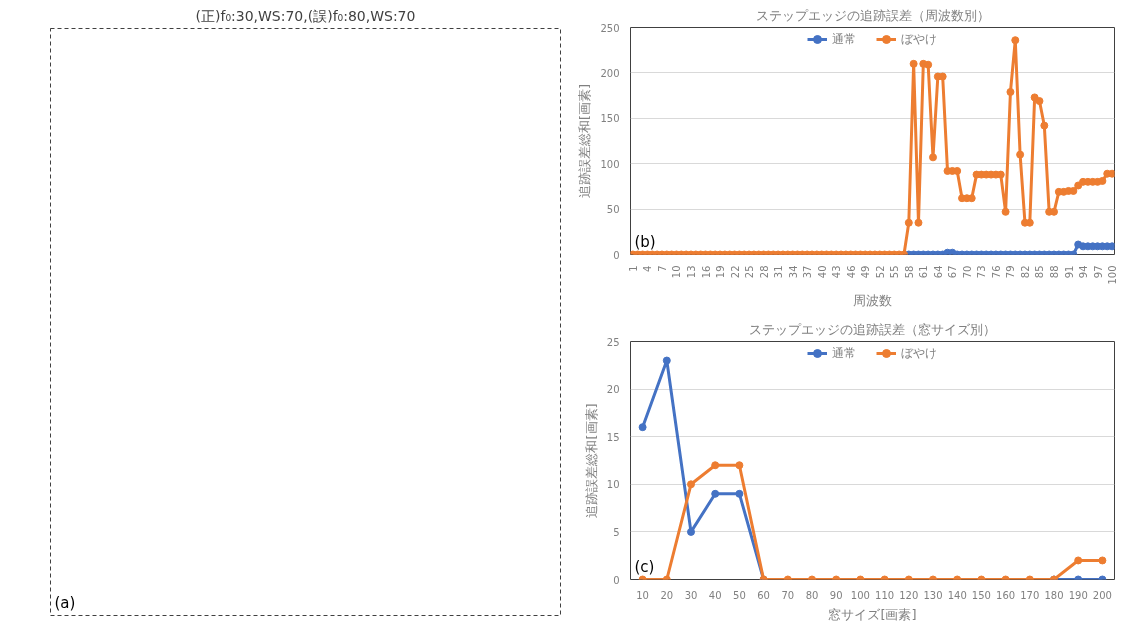 The height and width of the screenshot is (638, 1134). What do you see at coordinates (613, 485) in the screenshot?
I see `y-tick-label: 10` at bounding box center [613, 485].